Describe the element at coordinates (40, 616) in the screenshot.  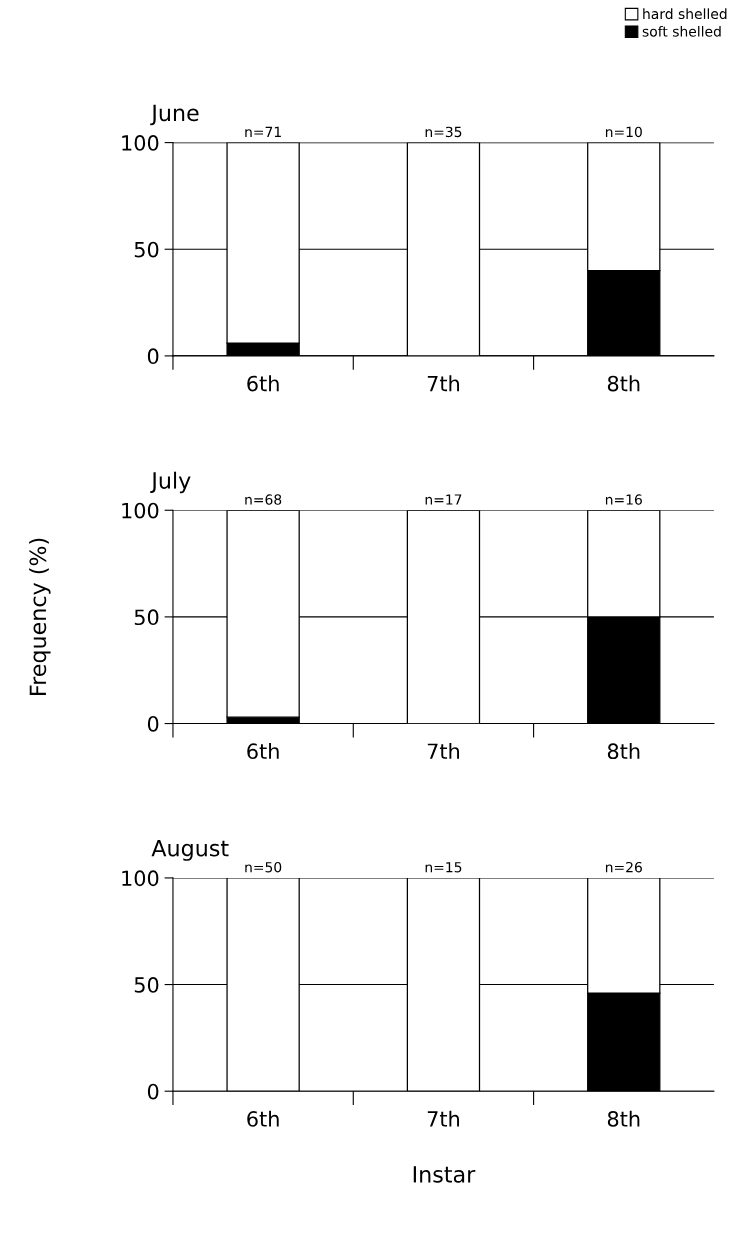
I see `y-axis-title: Frequency (%)` at that location.